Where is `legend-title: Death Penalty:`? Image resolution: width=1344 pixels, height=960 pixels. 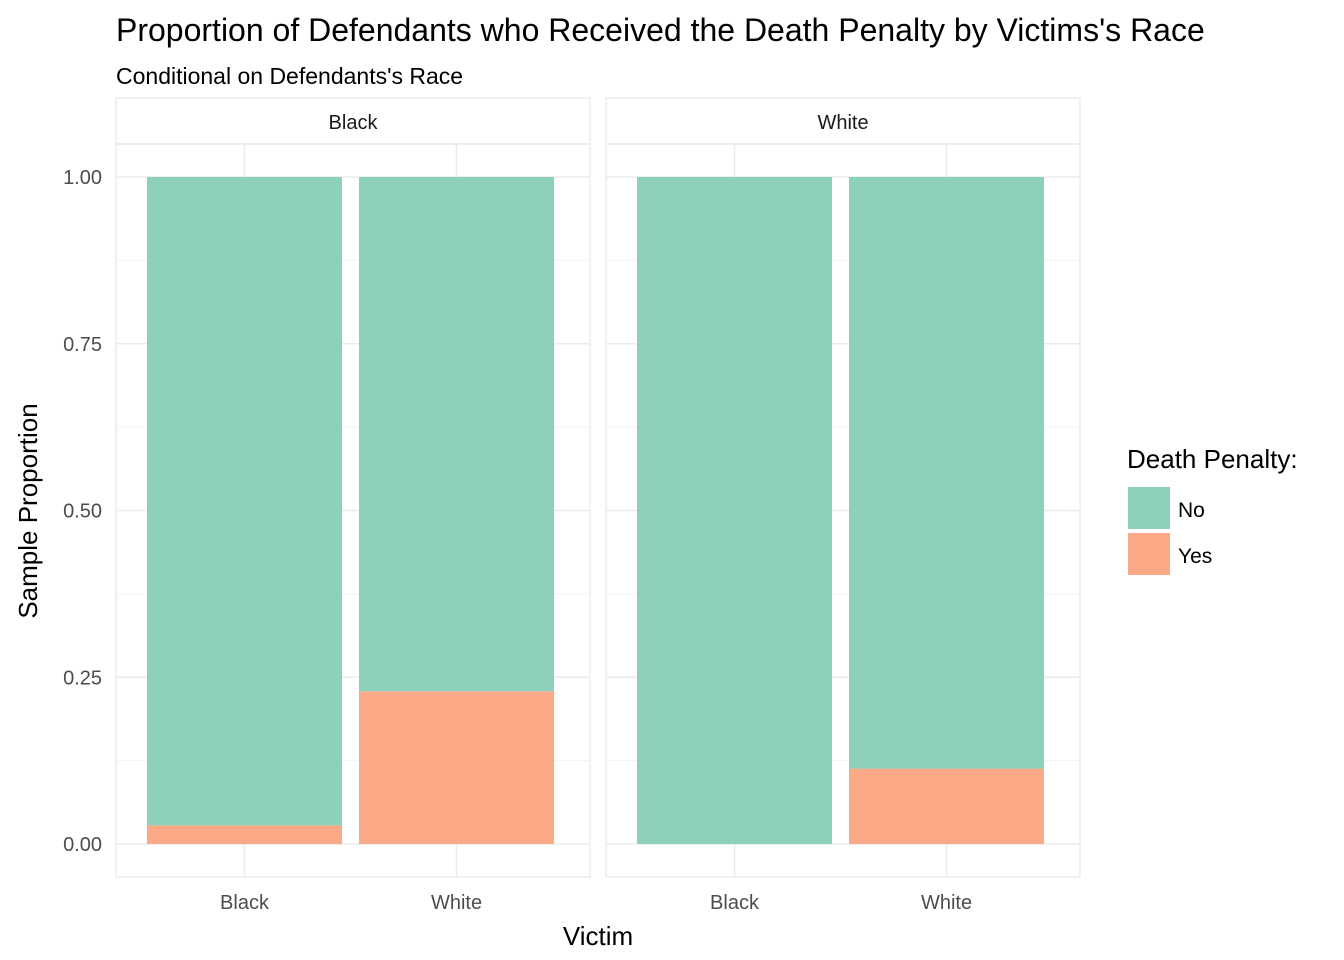 legend-title: Death Penalty: is located at coordinates (1212, 459).